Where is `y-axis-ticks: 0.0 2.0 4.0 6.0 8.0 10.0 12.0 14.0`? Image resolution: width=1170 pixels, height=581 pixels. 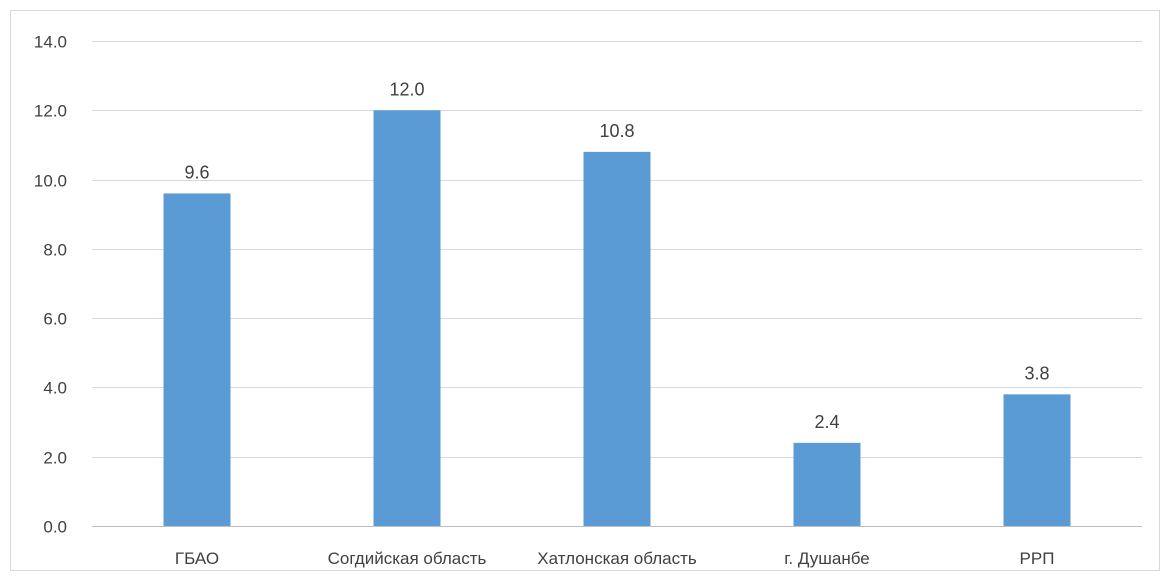
y-axis-ticks: 0.0 2.0 4.0 6.0 8.0 10.0 12.0 14.0 is located at coordinates (50, 285).